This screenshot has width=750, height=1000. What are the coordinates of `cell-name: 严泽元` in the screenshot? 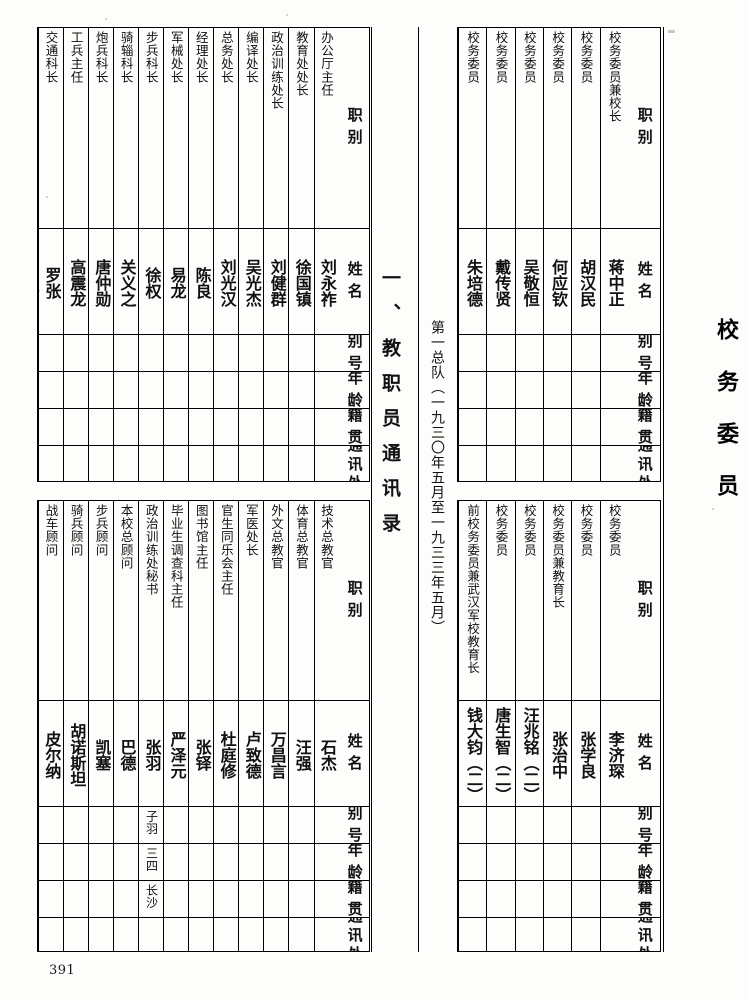 It's located at (176, 754).